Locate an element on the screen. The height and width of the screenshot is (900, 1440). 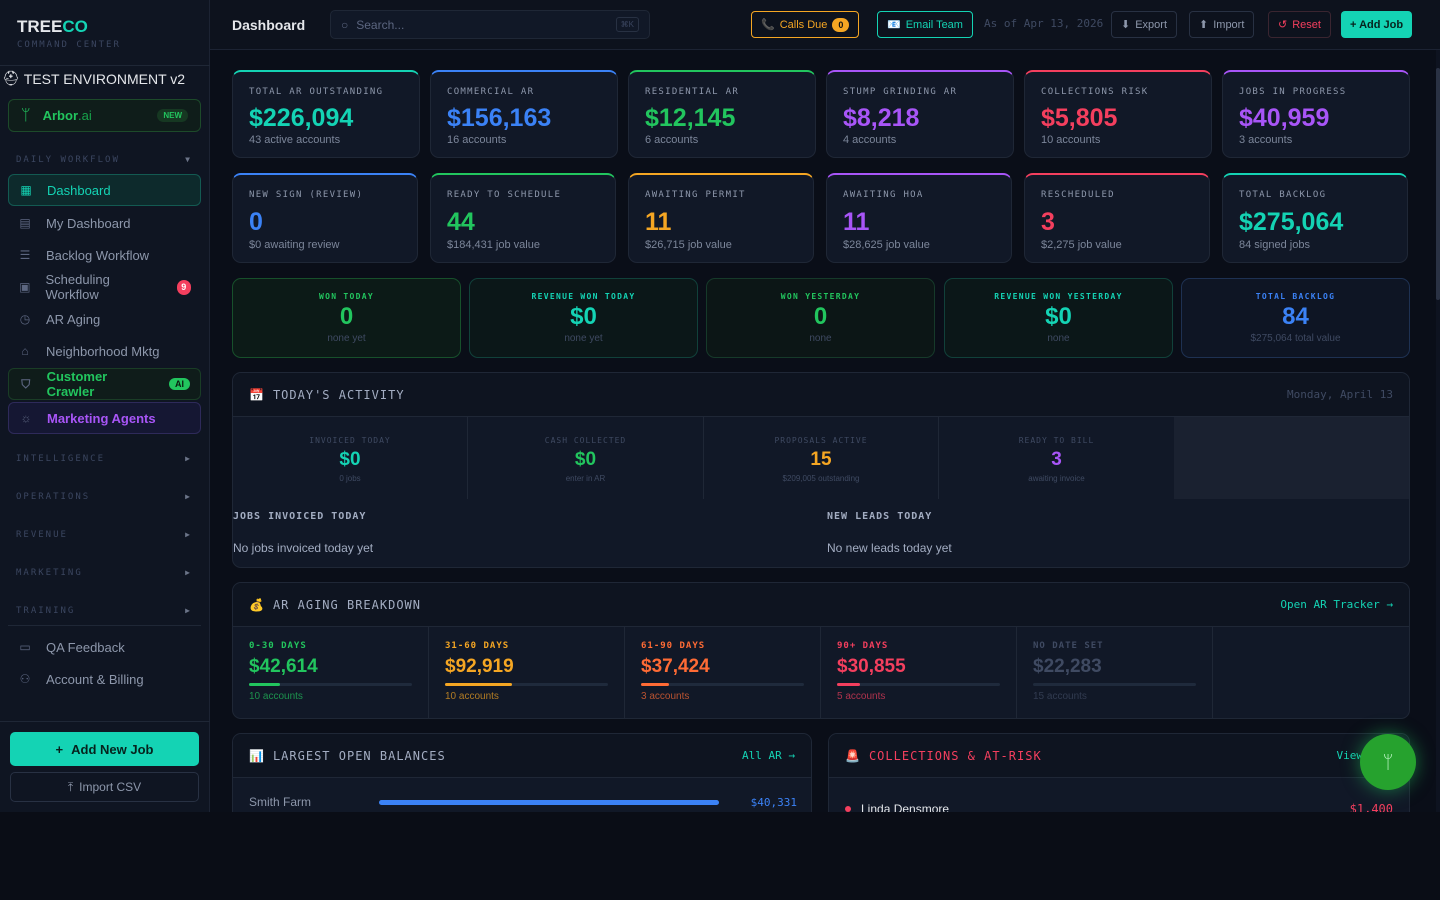
kpi-card: RESIDENTIAL AR $12,145 6 accounts is located at coordinates (722, 114).